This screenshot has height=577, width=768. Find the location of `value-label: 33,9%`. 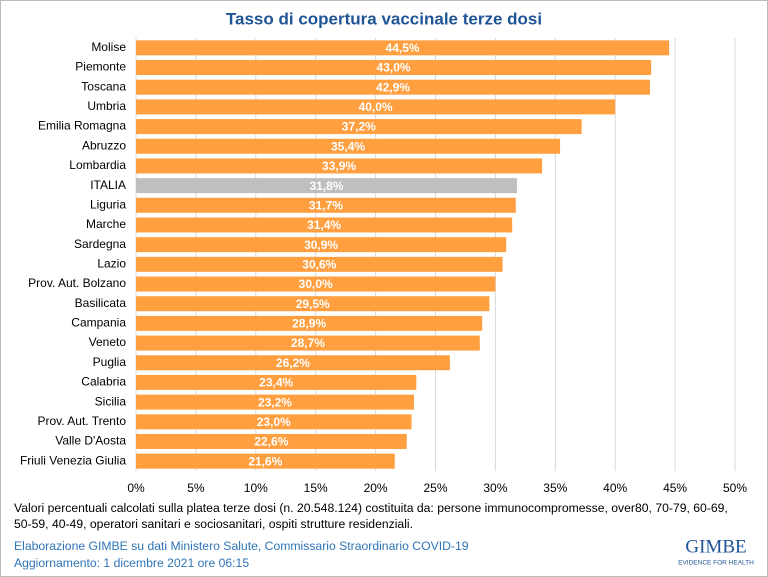

value-label: 33,9% is located at coordinates (339, 166).